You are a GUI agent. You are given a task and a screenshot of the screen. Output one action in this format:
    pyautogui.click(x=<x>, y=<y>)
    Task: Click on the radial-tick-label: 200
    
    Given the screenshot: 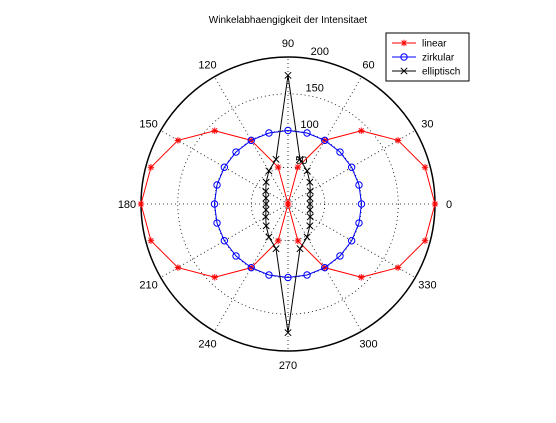 What is the action you would take?
    pyautogui.click(x=320, y=52)
    